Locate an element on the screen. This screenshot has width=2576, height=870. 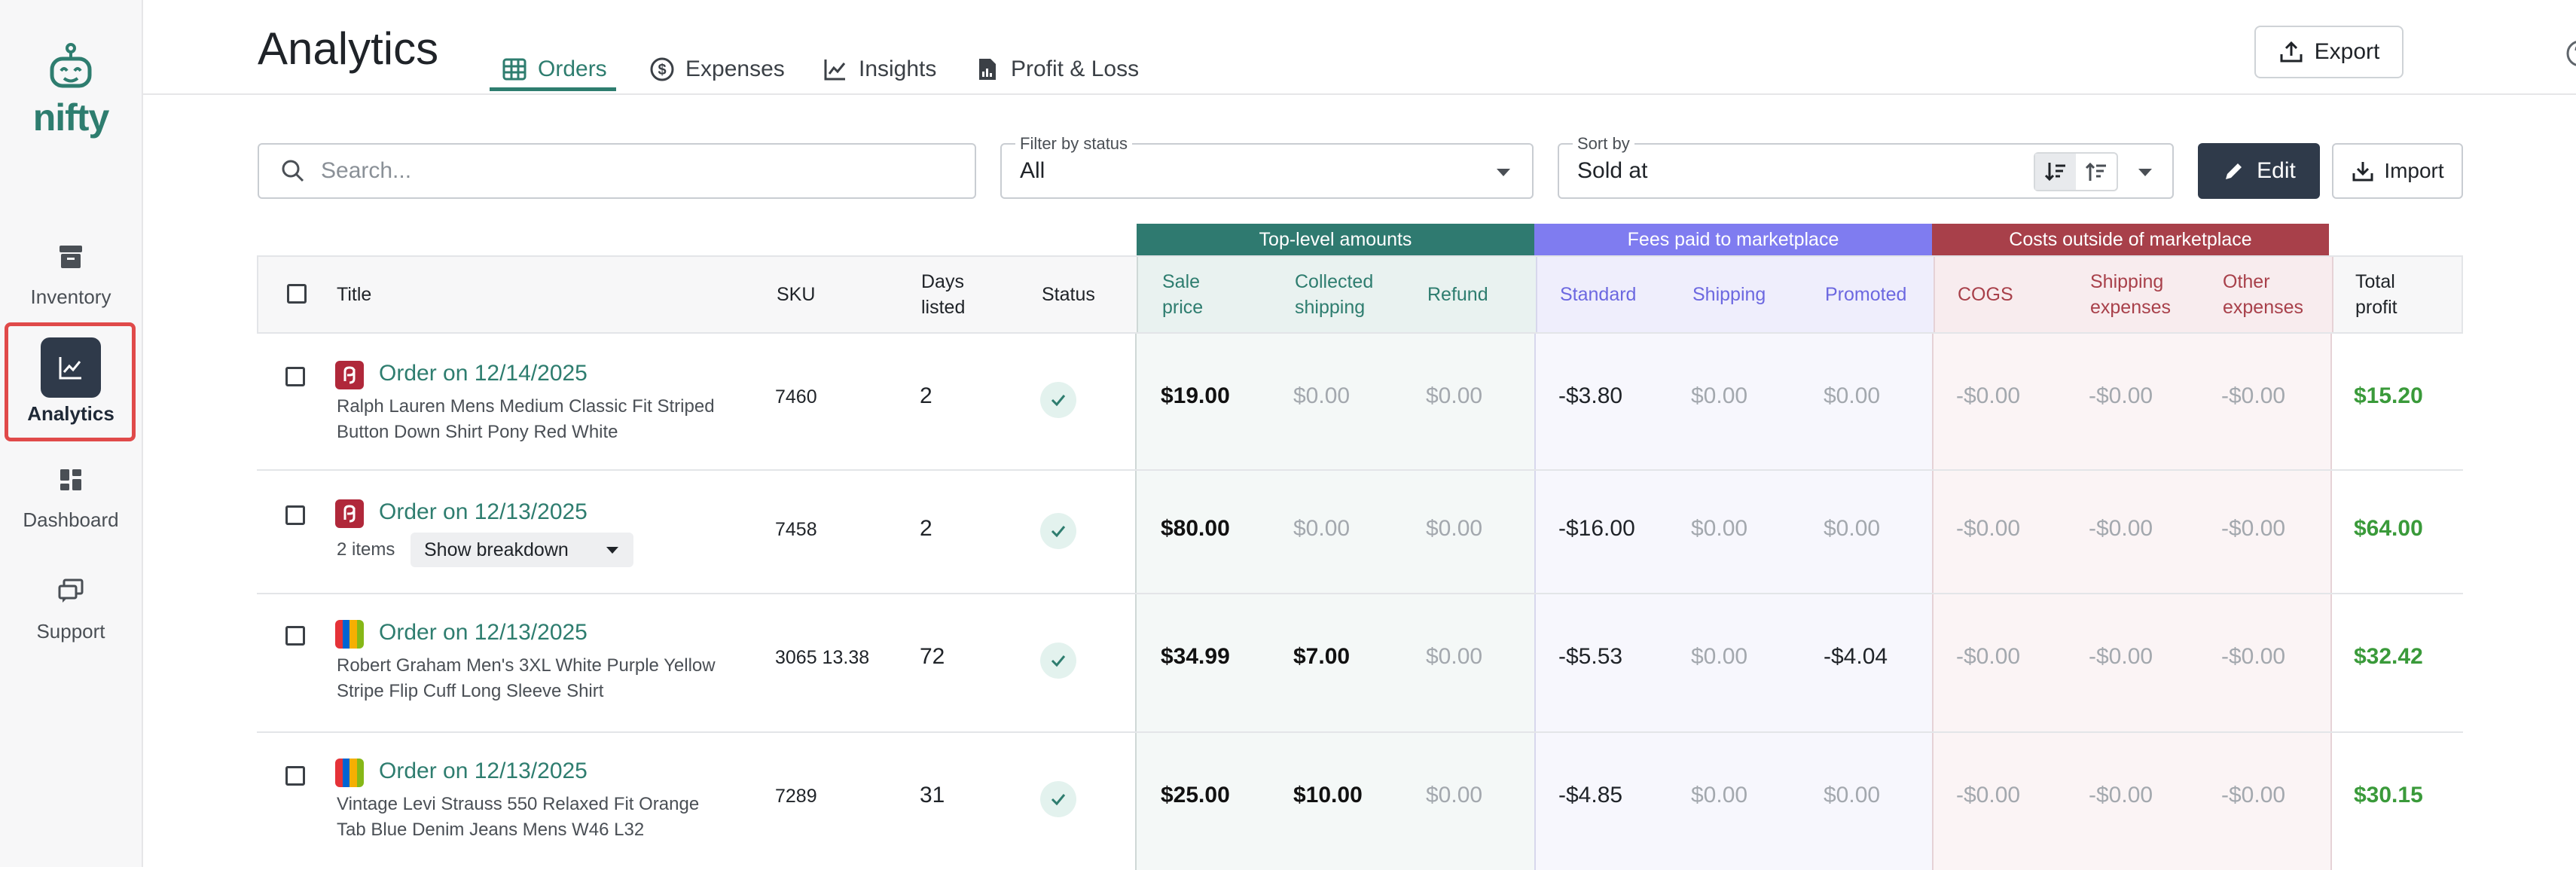
logo-text: nifty is located at coordinates (71, 117).